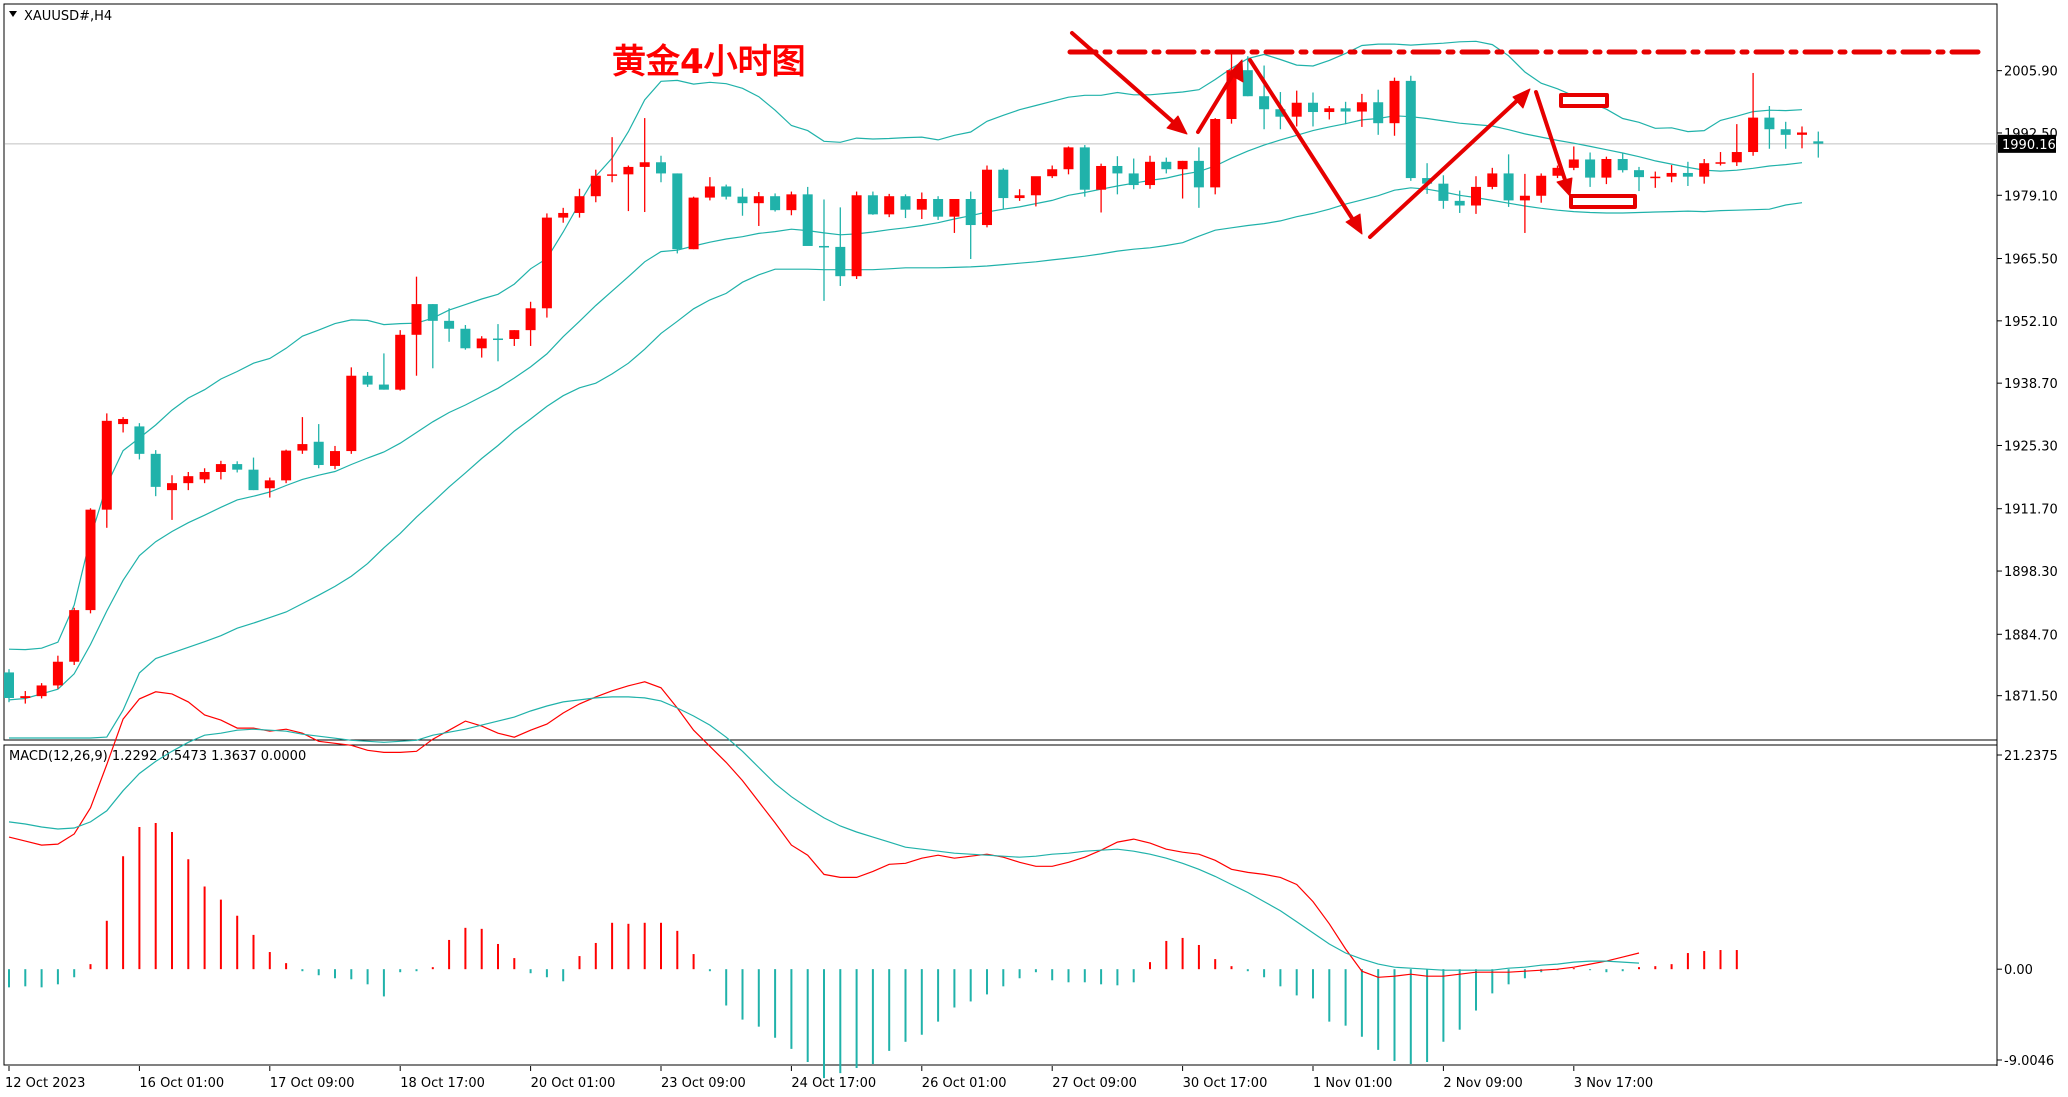 This screenshot has height=1097, width=2068. Describe the element at coordinates (1225, 1083) in the screenshot. I see `time-tick-label: 30 Oct 17:00` at that location.